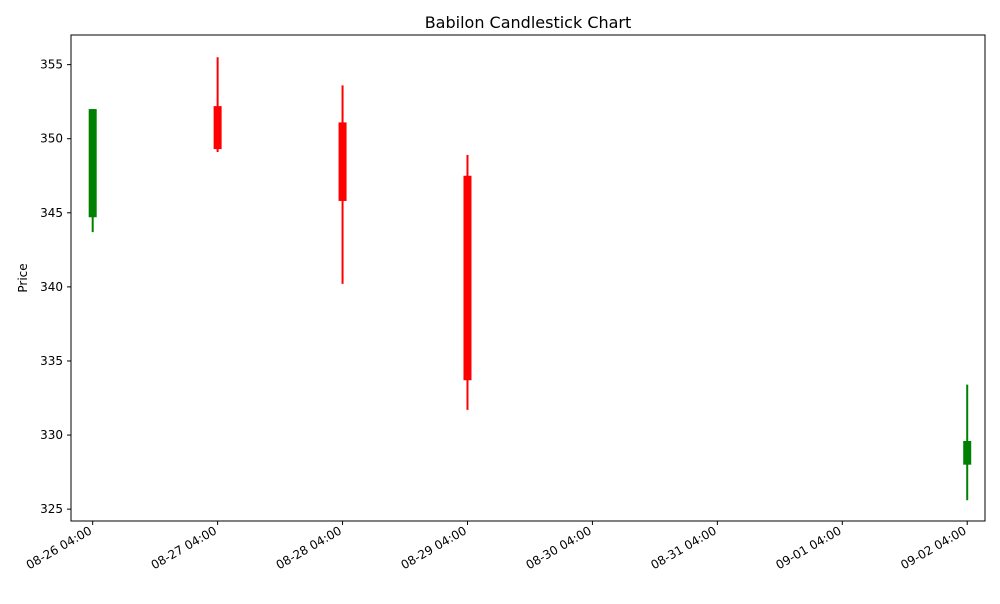 This screenshot has width=1000, height=604. Describe the element at coordinates (309, 547) in the screenshot. I see `x-tick-label: 08-28 04:00` at that location.